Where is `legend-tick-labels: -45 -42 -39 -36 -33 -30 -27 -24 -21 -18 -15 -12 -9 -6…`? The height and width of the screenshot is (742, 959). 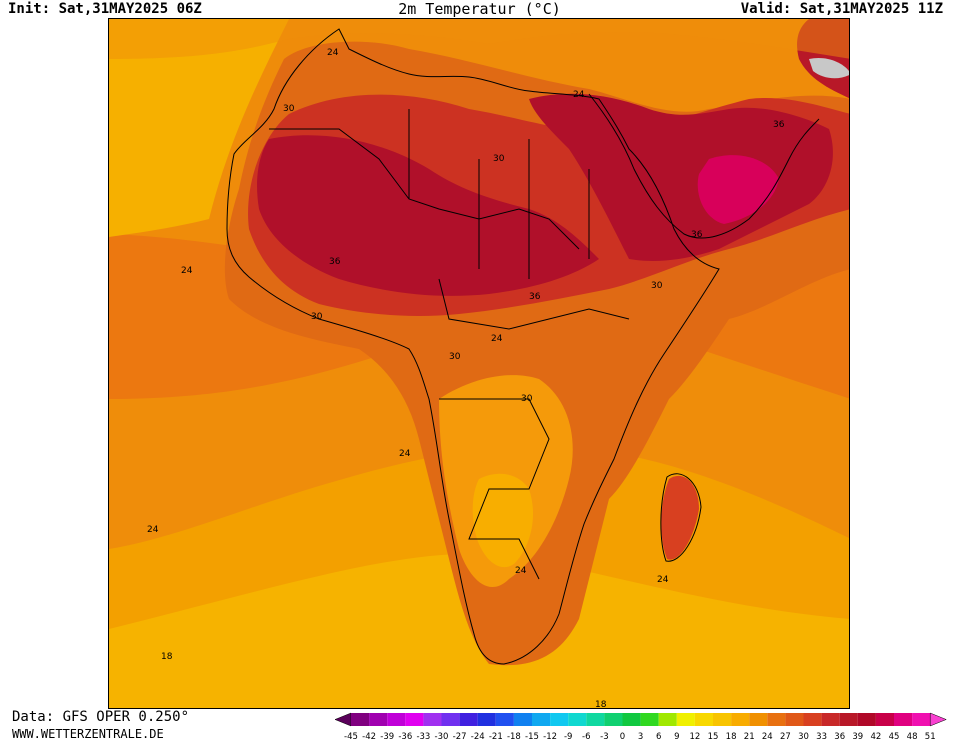
legend-tick-labels: -45 -42 -39 -36 -33 -30 -27 -24 -21 -18 -15 -12 -9 -6… is located at coordinates (640, 736).